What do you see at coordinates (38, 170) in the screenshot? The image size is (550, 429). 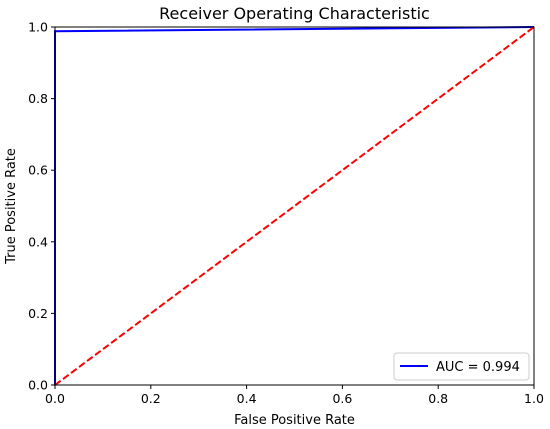 I see `y-tick-label: 0.6` at bounding box center [38, 170].